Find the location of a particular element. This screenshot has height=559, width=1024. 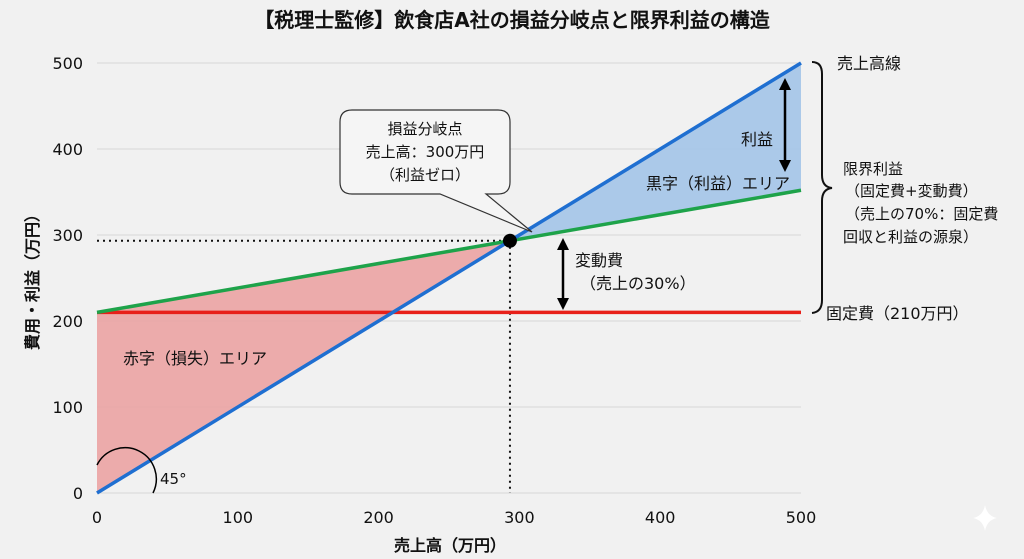

callout-sales: 売上高：300万円 is located at coordinates (425, 152).